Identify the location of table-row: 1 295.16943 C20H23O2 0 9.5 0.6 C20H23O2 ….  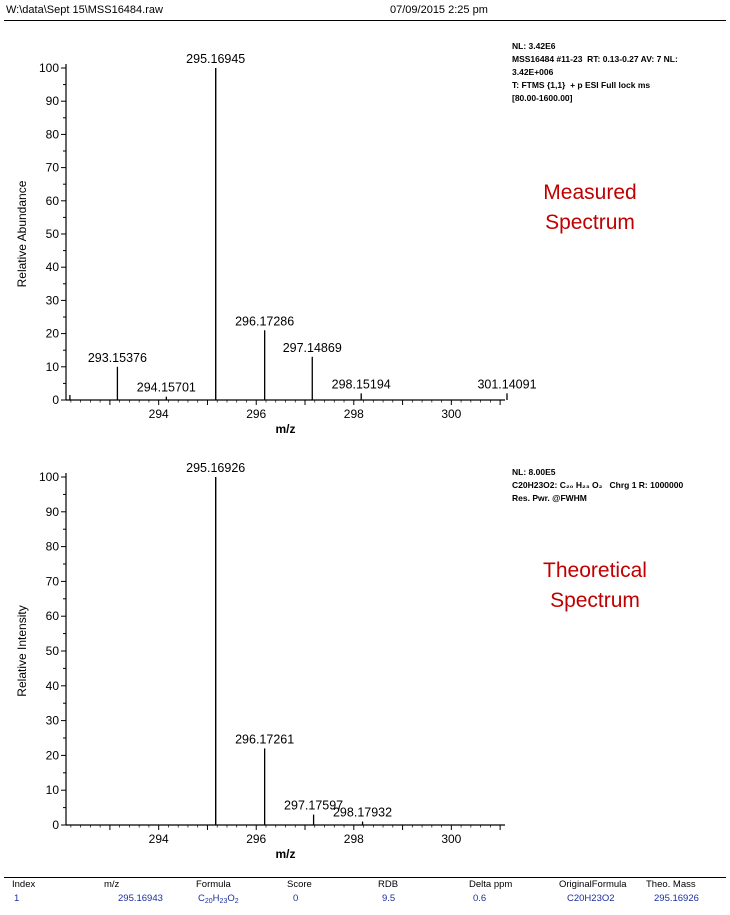
(365, 900).